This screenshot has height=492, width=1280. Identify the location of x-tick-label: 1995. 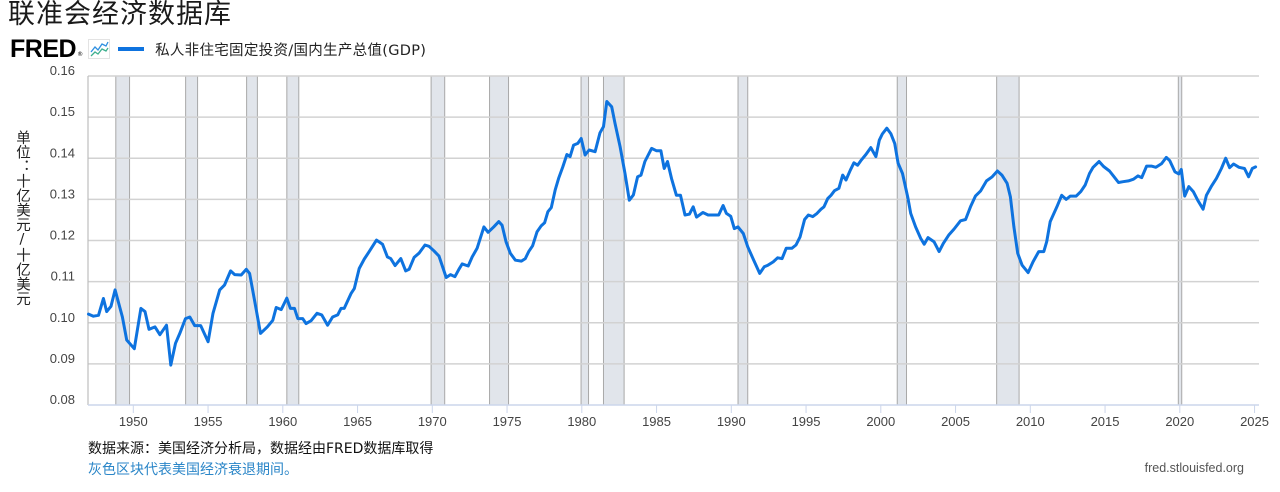
(806, 421).